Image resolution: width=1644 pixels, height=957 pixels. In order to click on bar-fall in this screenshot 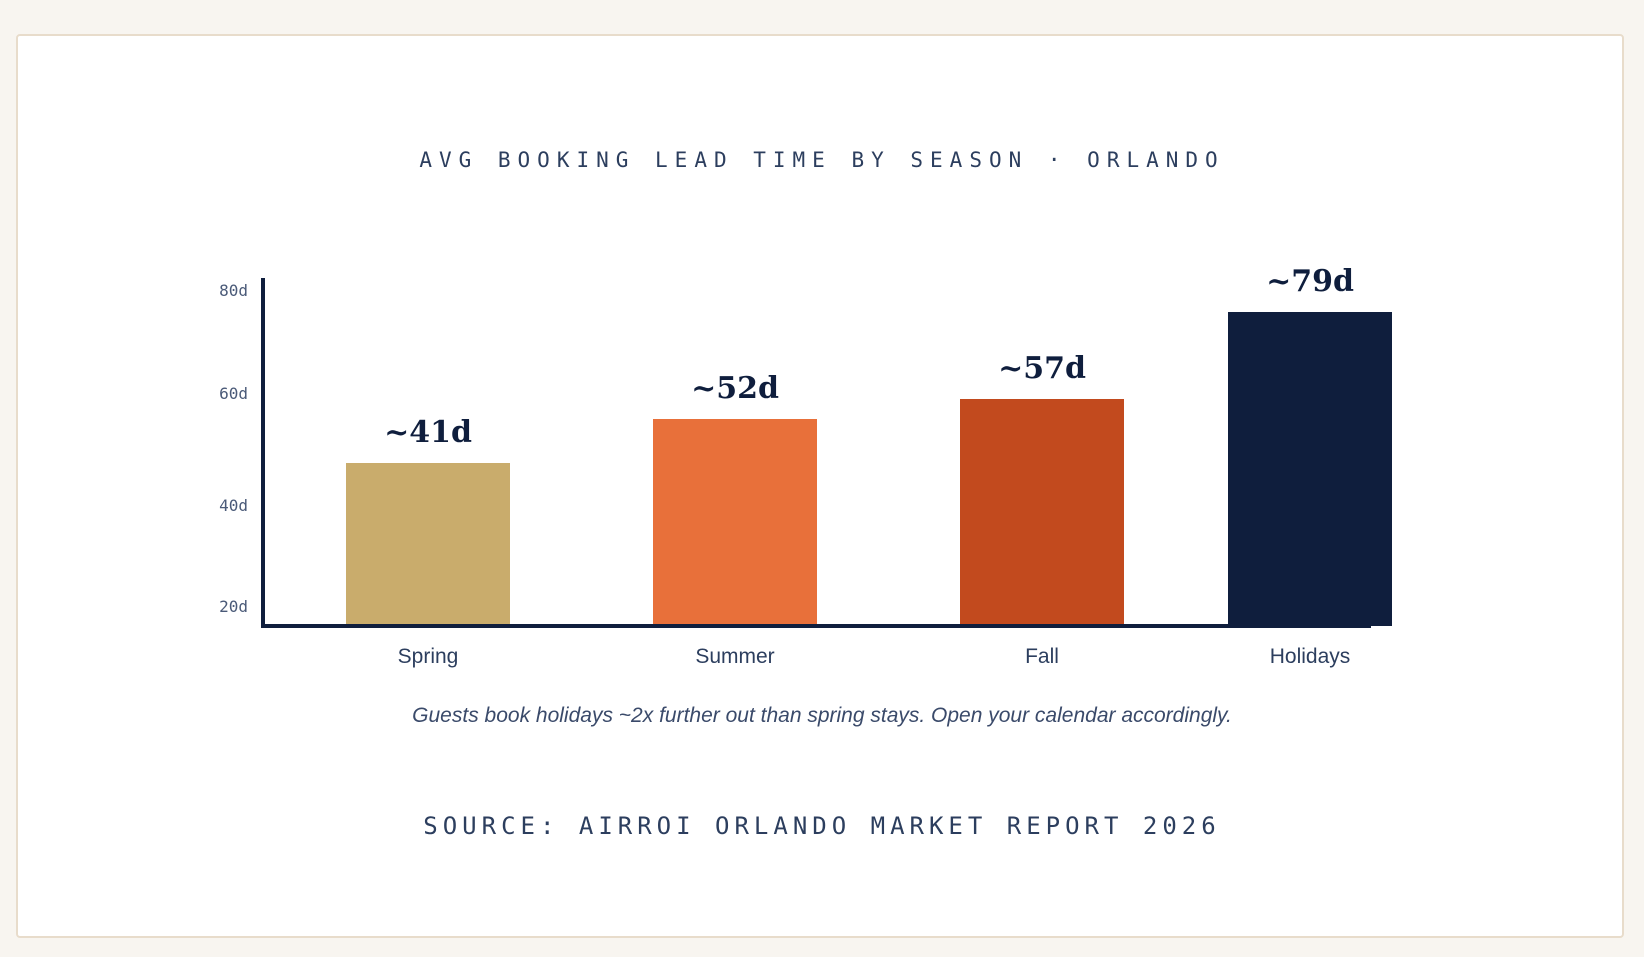, I will do `click(1042, 512)`.